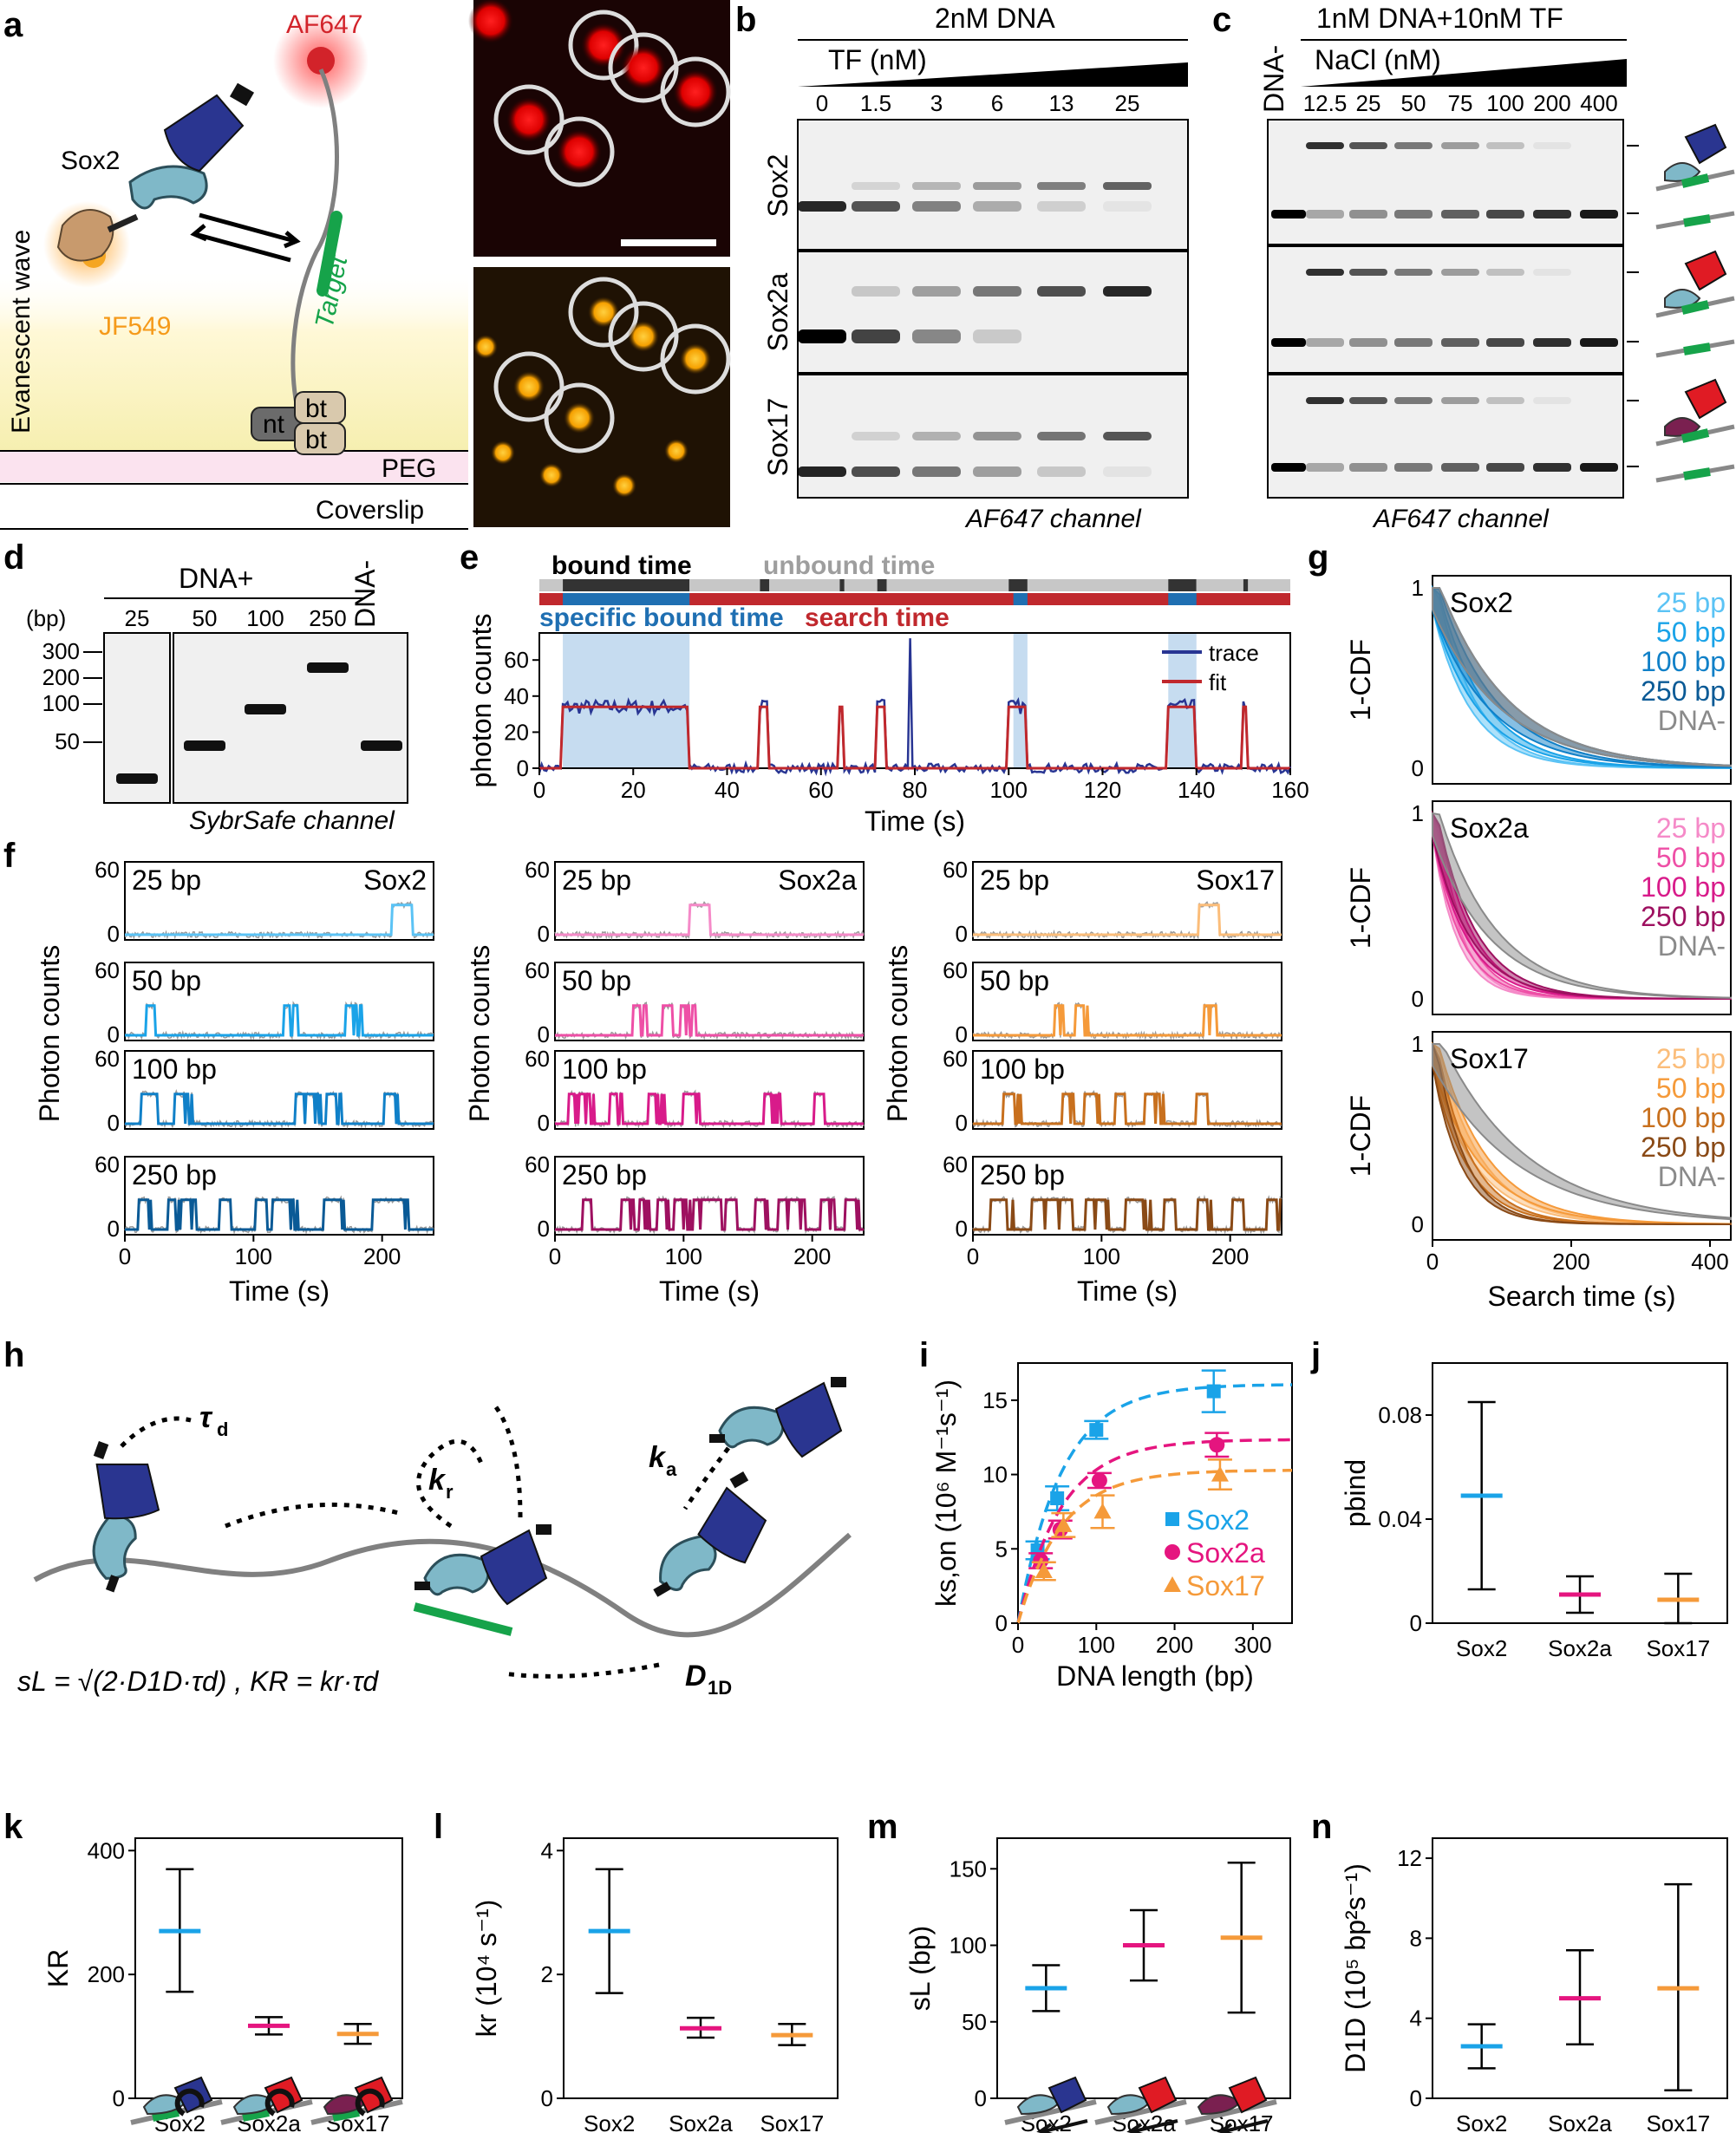  What do you see at coordinates (920, 1968) in the screenshot?
I see `ylabel: sL (bp)` at bounding box center [920, 1968].